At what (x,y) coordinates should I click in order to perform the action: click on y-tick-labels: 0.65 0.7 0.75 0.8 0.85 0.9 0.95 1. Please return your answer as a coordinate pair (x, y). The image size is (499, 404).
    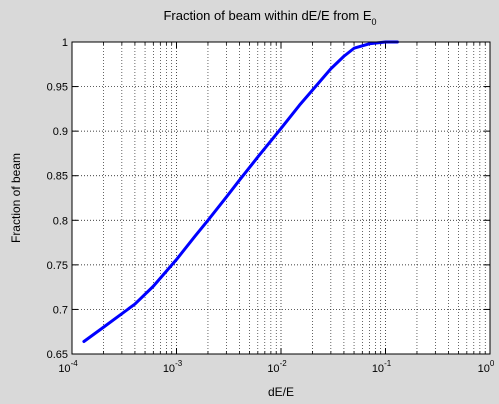
    Looking at the image, I should click on (57, 199).